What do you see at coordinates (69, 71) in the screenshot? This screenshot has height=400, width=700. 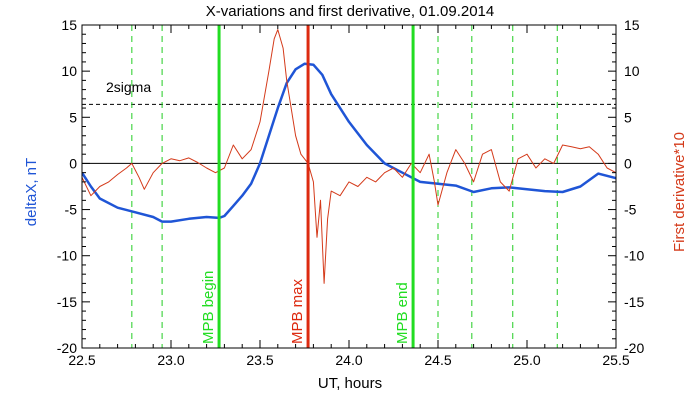 I see `y-tick-label-left: 10` at bounding box center [69, 71].